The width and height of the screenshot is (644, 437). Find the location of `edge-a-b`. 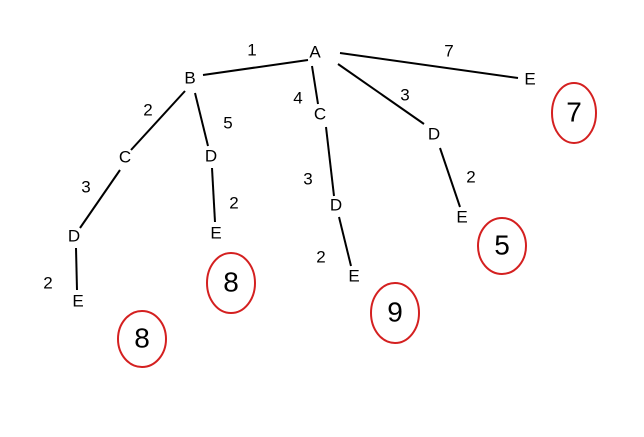

edge-a-b is located at coordinates (255, 67).